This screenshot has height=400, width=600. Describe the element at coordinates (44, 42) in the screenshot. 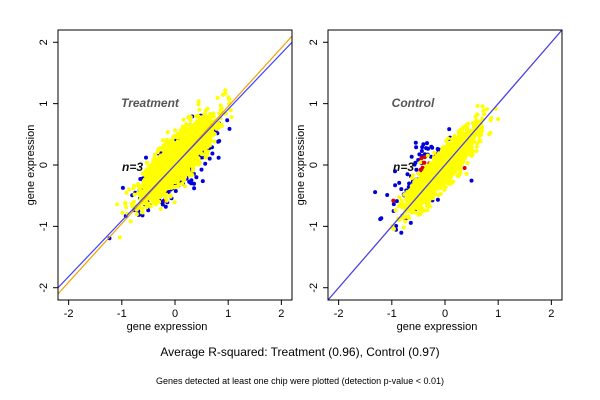

I see `y-tick-label: 2` at that location.